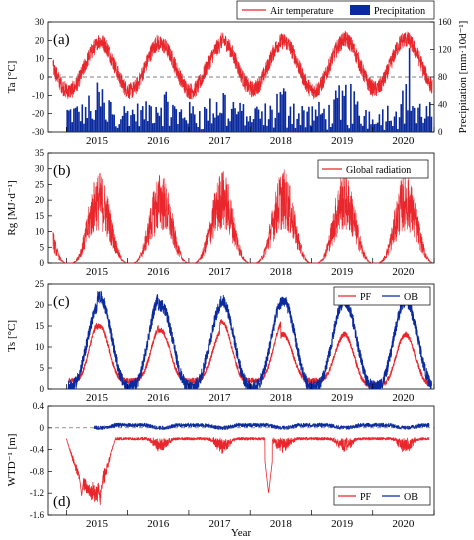 The height and width of the screenshot is (540, 474). I want to click on panel-a-y-axis-label: Ta [°C], so click(12, 77).